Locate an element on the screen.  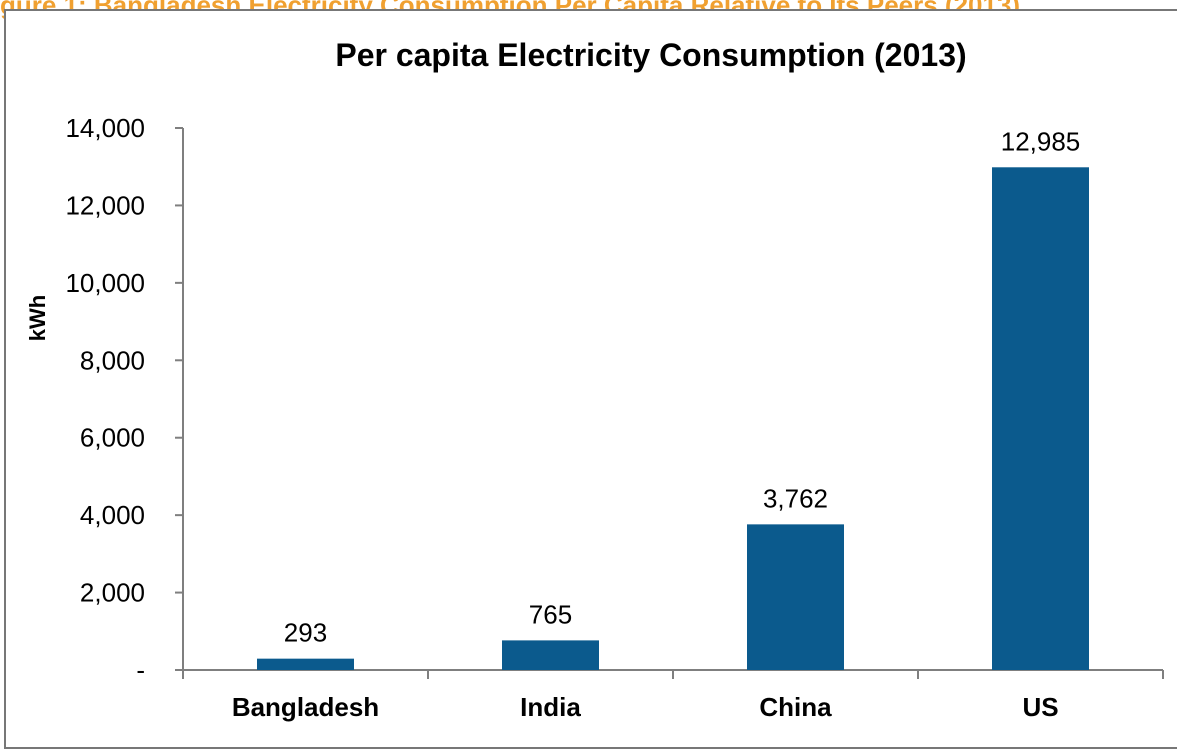
x-tick-label: India is located at coordinates (550, 707).